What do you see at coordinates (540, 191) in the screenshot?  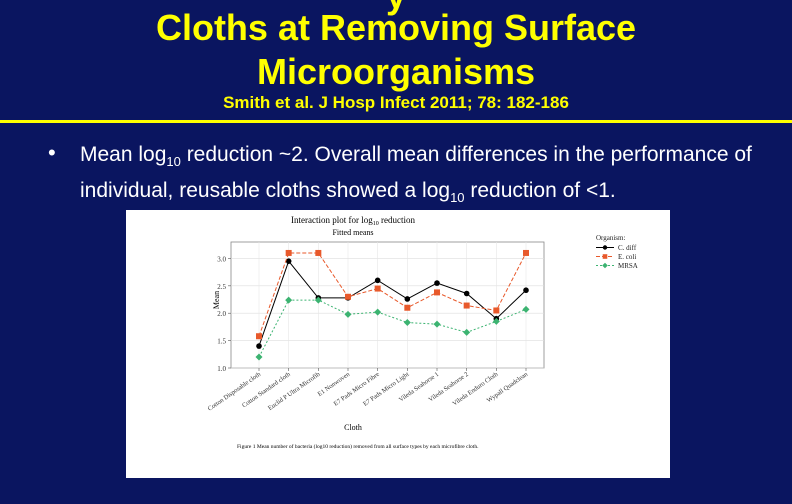 I see `bullet-part-3: reduction of <1.` at bounding box center [540, 191].